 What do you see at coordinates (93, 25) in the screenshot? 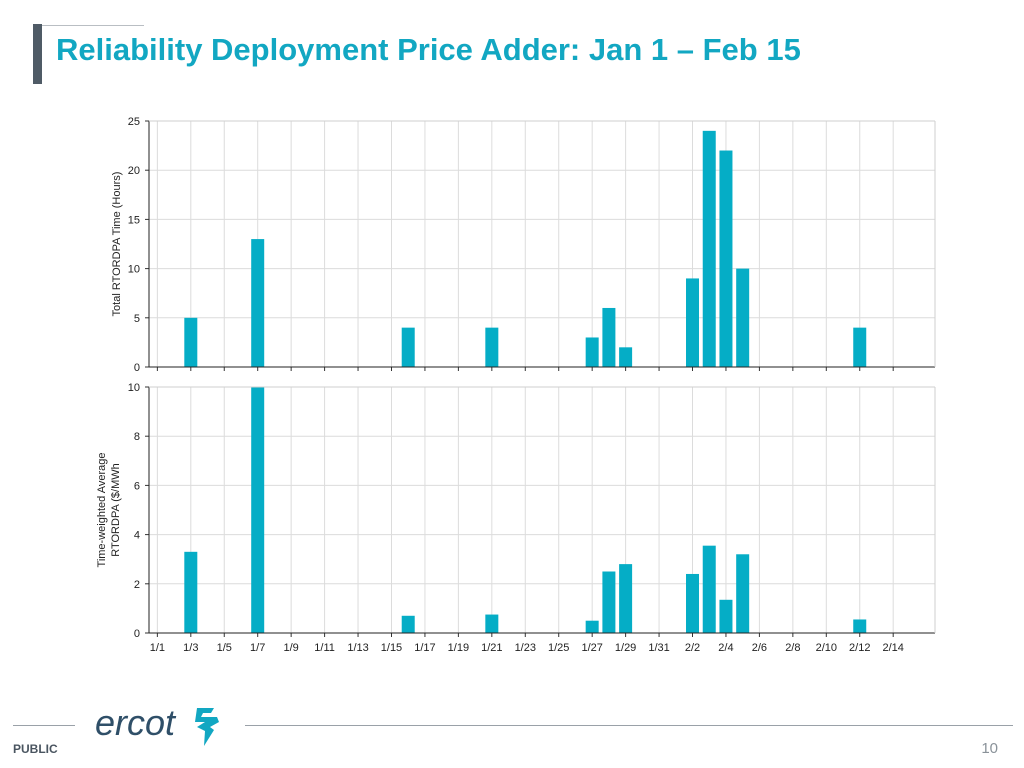
I see `title-rule` at bounding box center [93, 25].